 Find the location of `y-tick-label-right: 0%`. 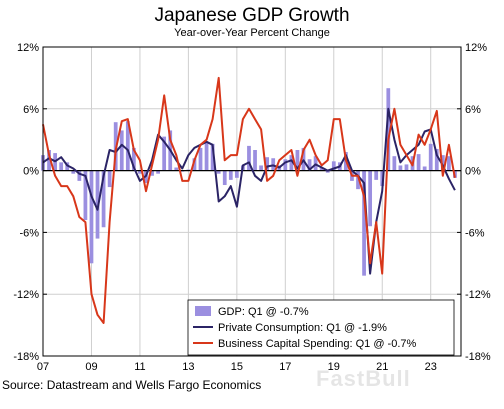

y-tick-label-right: 0% is located at coordinates (473, 172).